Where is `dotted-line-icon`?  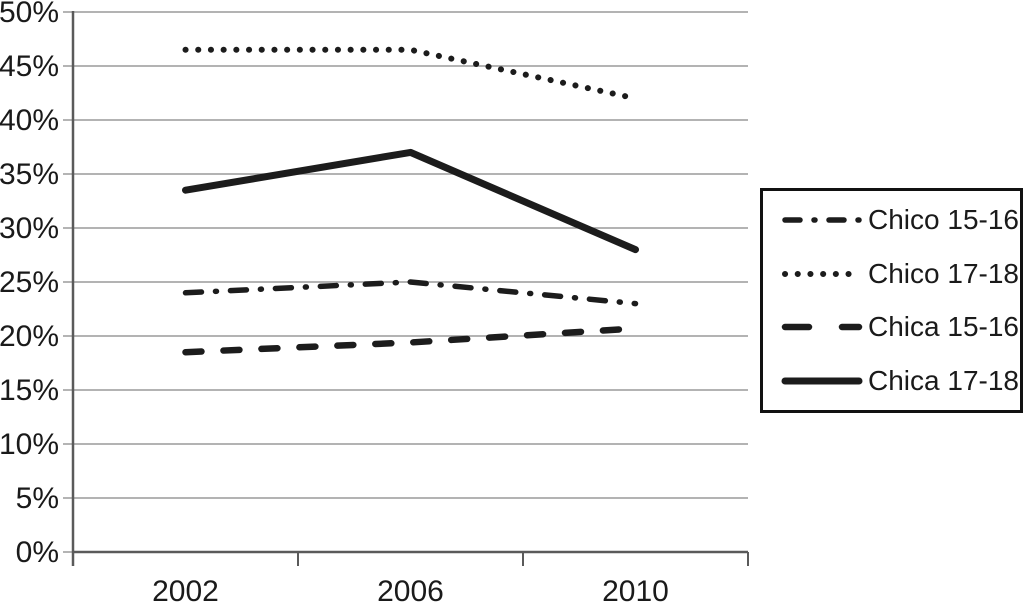
dotted-line-icon is located at coordinates (822, 273).